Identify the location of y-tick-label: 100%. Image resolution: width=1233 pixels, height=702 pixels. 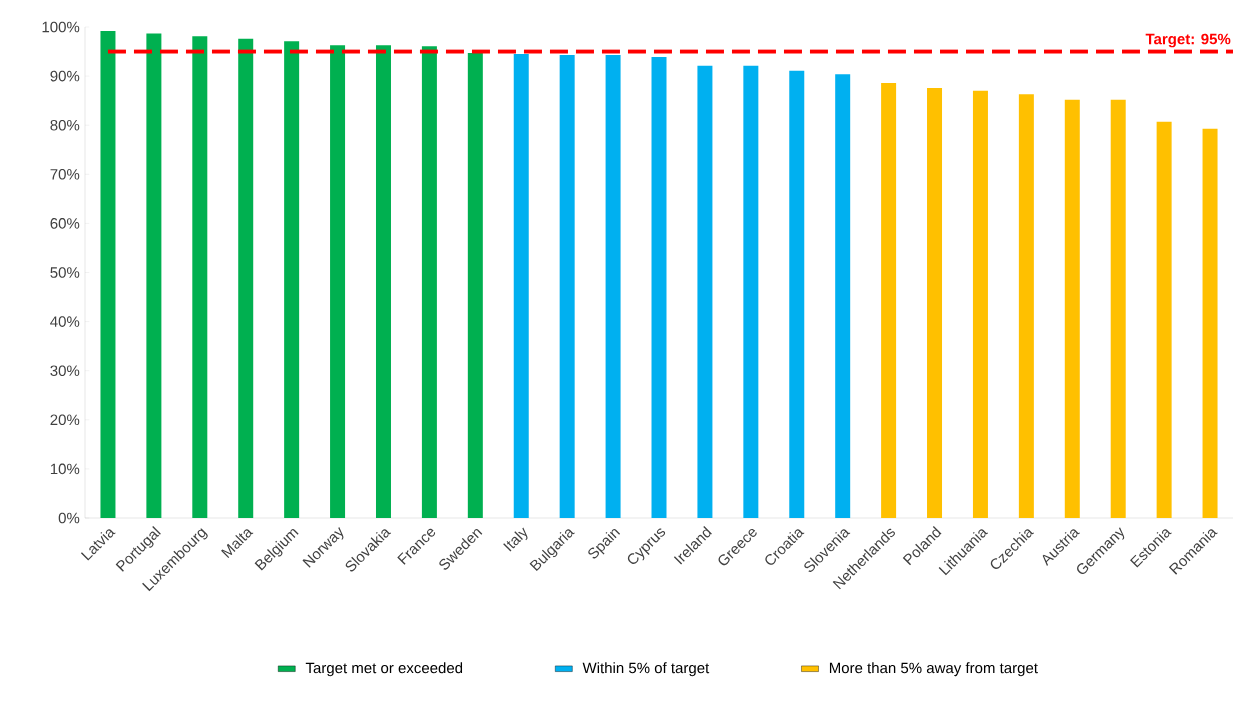
(61, 27).